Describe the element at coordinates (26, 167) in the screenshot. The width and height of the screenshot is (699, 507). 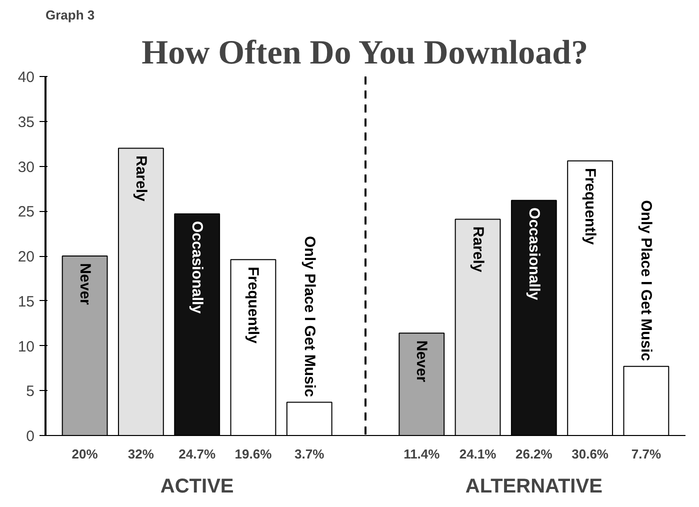
I see `y-tick-label: 30` at that location.